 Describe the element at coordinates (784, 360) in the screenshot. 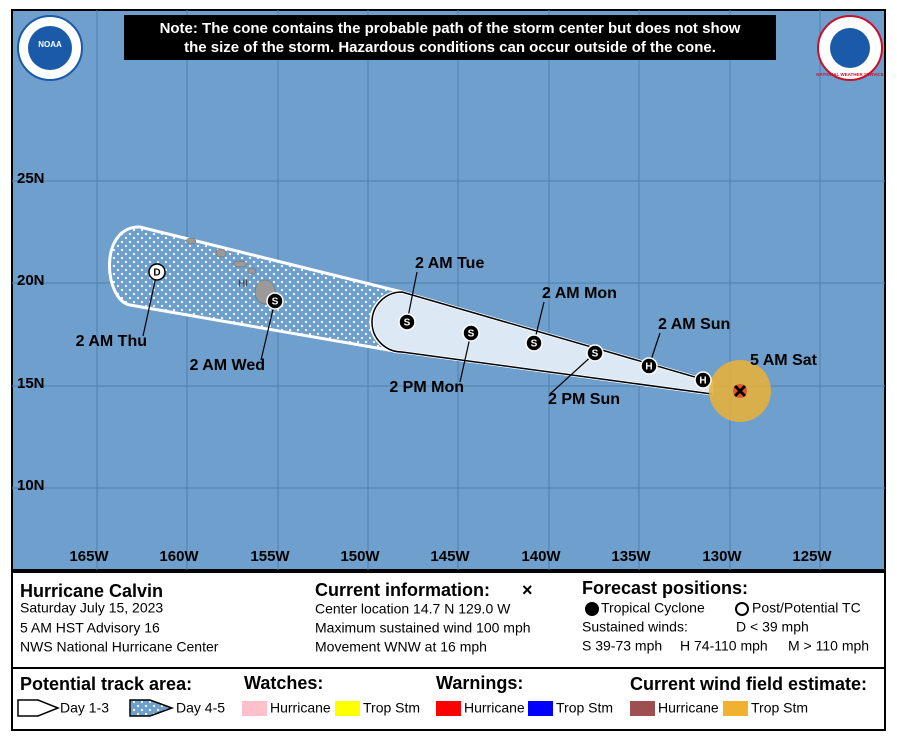

I see `track-label: 5 AM Sat` at that location.